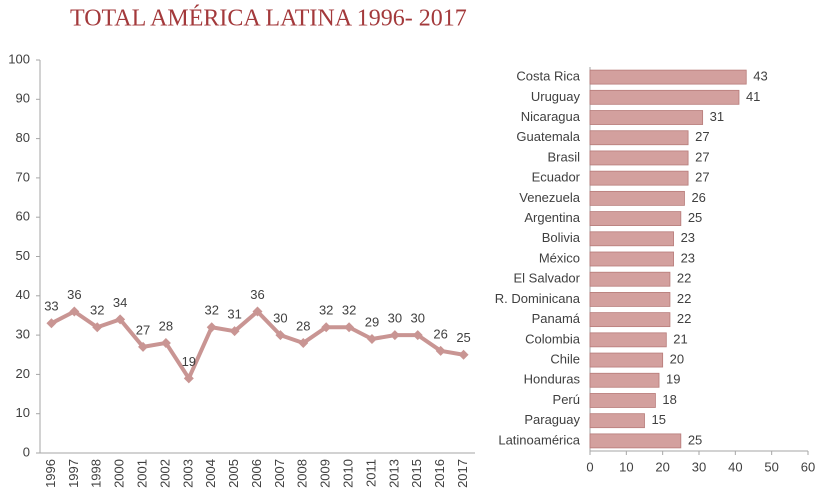  What do you see at coordinates (659, 419) in the screenshot?
I see `data-label: 15` at bounding box center [659, 419].